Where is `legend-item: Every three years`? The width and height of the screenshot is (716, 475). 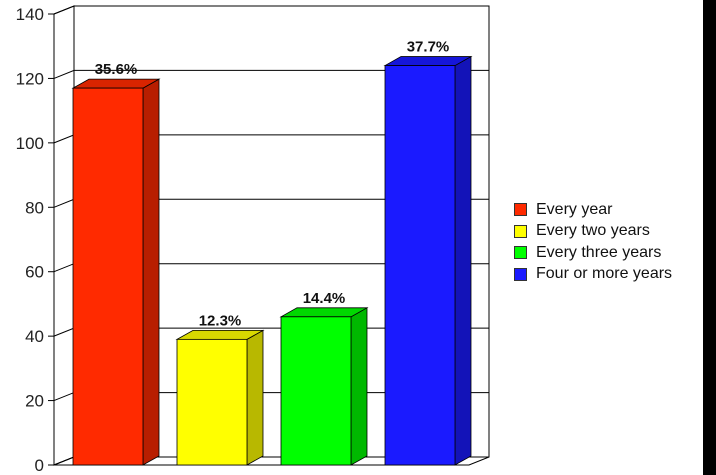
legend-item: Every three years is located at coordinates (593, 253).